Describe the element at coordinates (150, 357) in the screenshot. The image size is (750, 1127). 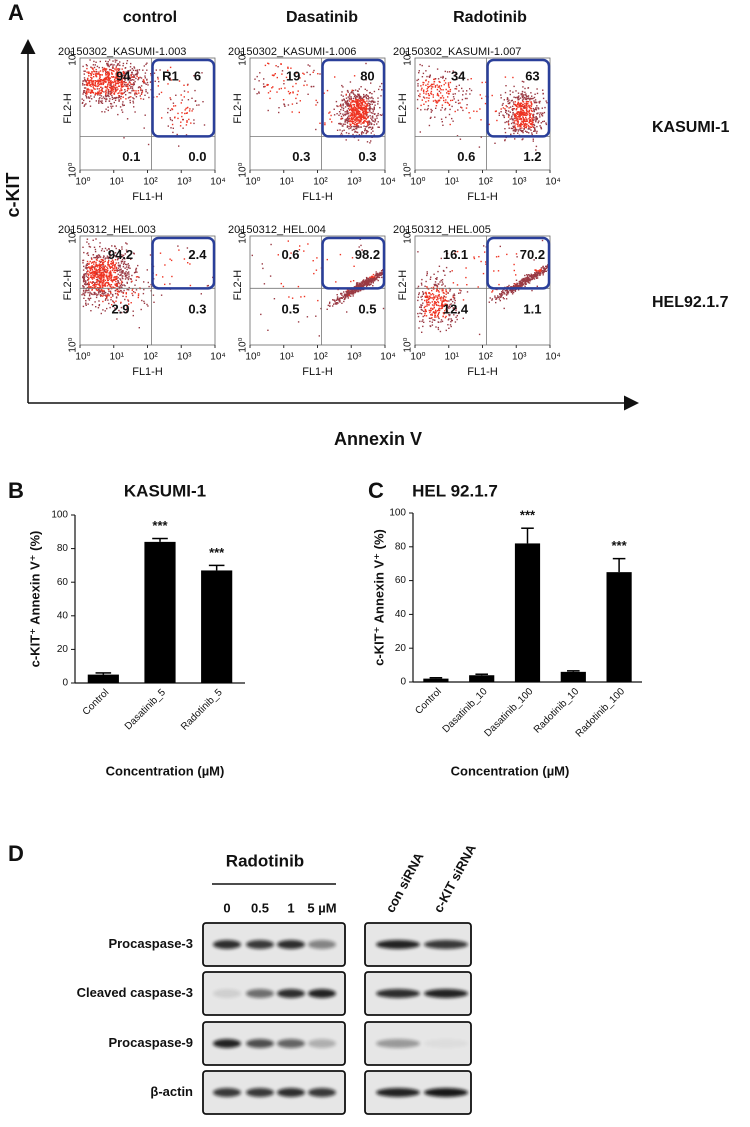
I see `x-tick-label: 10²` at that location.